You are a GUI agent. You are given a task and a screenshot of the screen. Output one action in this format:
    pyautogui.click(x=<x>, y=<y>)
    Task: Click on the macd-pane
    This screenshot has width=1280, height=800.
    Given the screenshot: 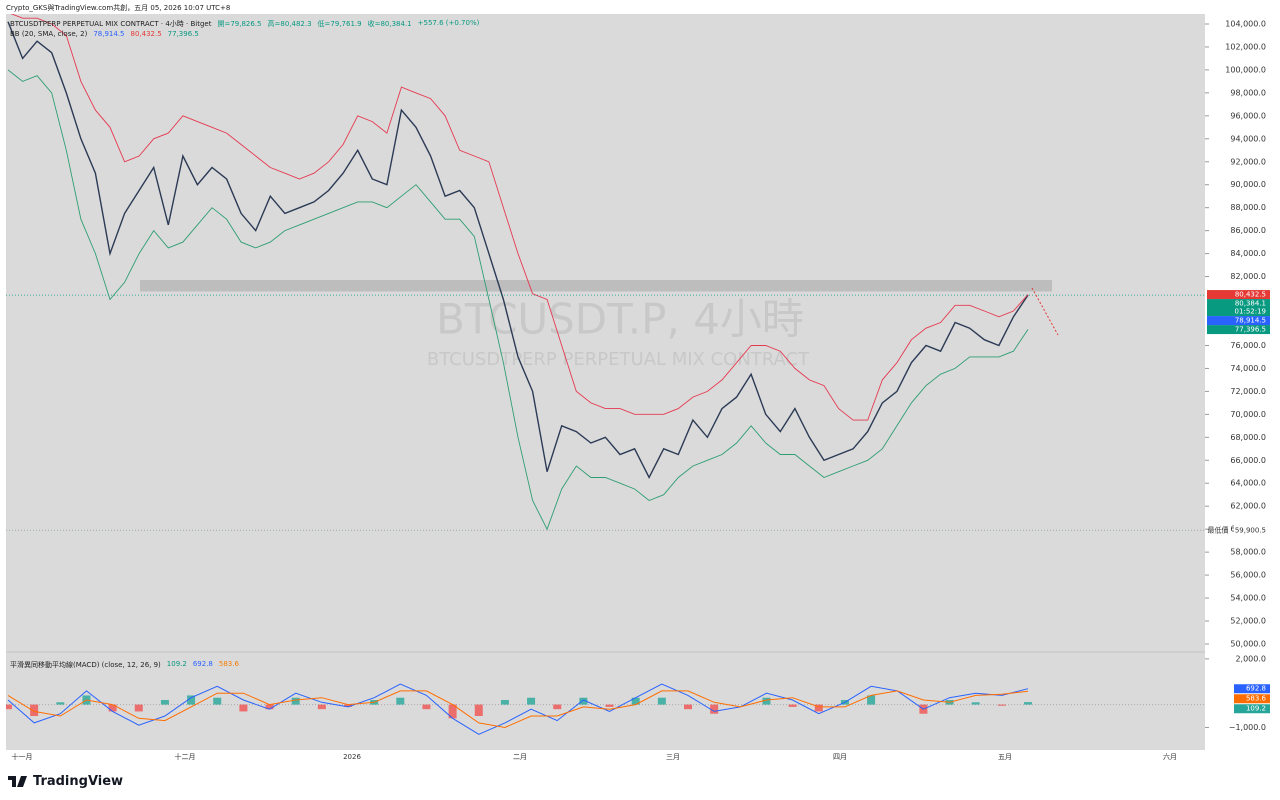 What is the action you would take?
    pyautogui.click(x=605, y=709)
    